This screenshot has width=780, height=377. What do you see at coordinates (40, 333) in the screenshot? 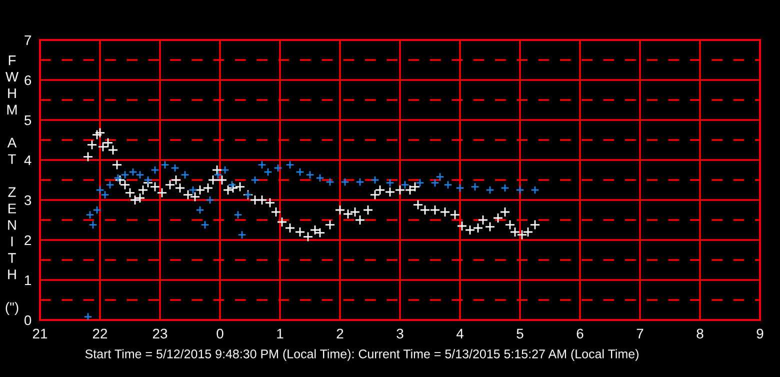
I see `x-tick-label: 21` at bounding box center [40, 333].